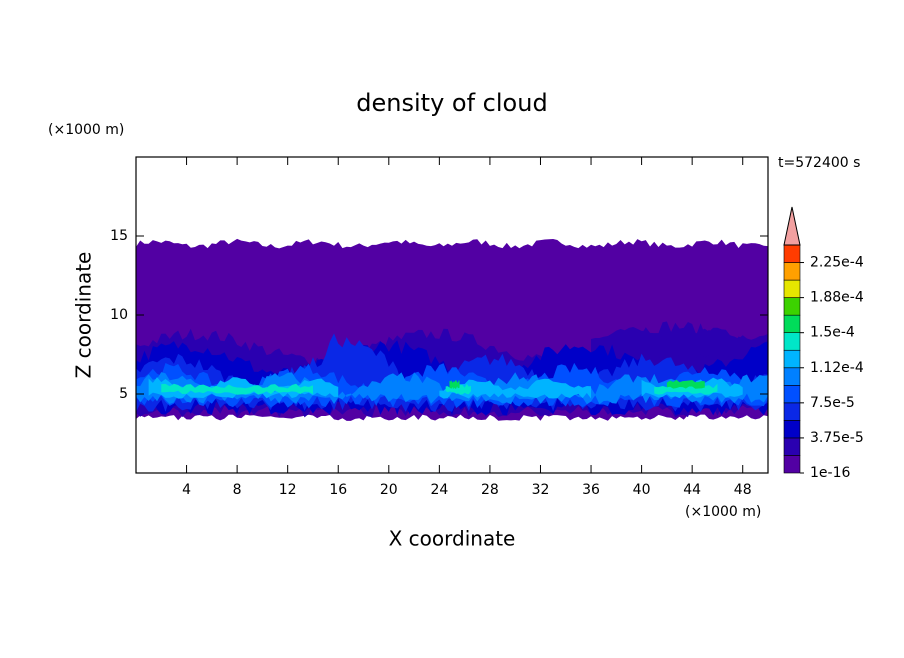  Describe the element at coordinates (792, 226) in the screenshot. I see `colorbar-overflow` at that location.